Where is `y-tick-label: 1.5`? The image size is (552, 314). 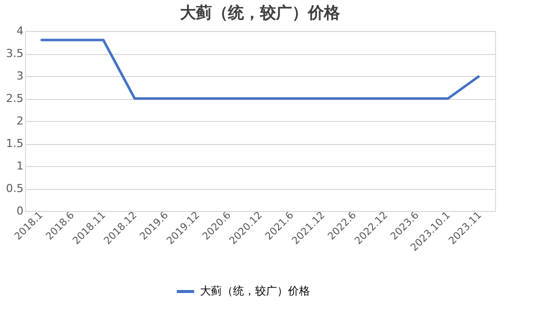 y-tick-label: 1.5 is located at coordinates (15, 143).